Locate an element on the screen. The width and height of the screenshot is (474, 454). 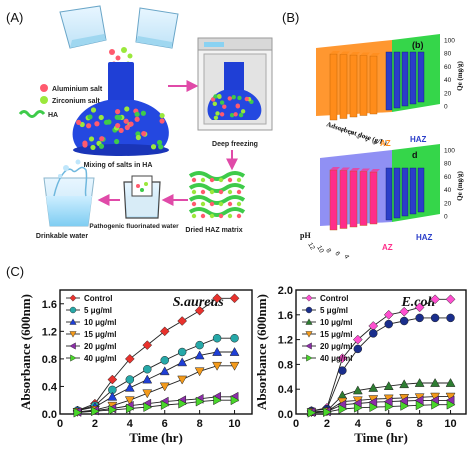
xtick-label: 10 is located at coordinates (320, 250).